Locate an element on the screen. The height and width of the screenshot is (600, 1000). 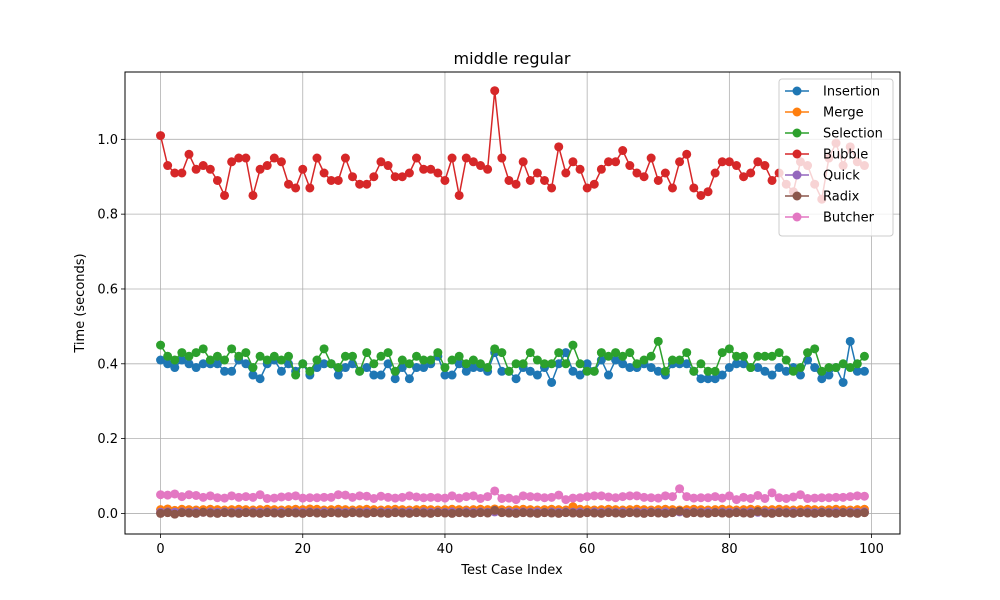
legend-label-butcher: Butcher is located at coordinates (849, 218).